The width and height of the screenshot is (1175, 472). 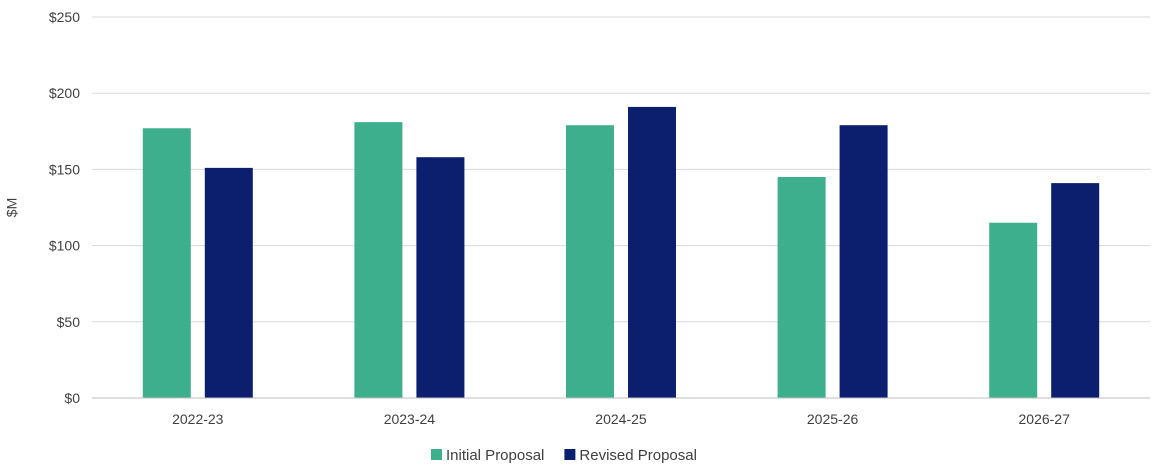 I want to click on y-tick-label: $250, so click(x=64, y=17).